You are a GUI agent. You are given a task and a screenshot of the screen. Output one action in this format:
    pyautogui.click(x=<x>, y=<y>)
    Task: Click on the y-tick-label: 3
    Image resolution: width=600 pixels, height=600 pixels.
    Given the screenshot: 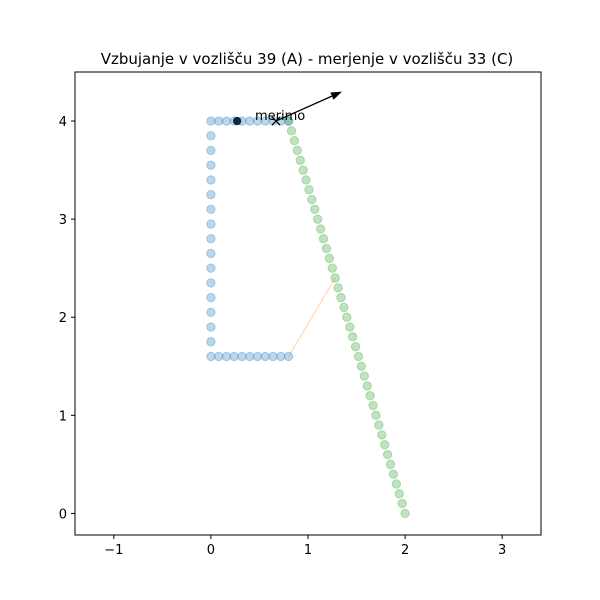 What is the action you would take?
    pyautogui.click(x=63, y=220)
    